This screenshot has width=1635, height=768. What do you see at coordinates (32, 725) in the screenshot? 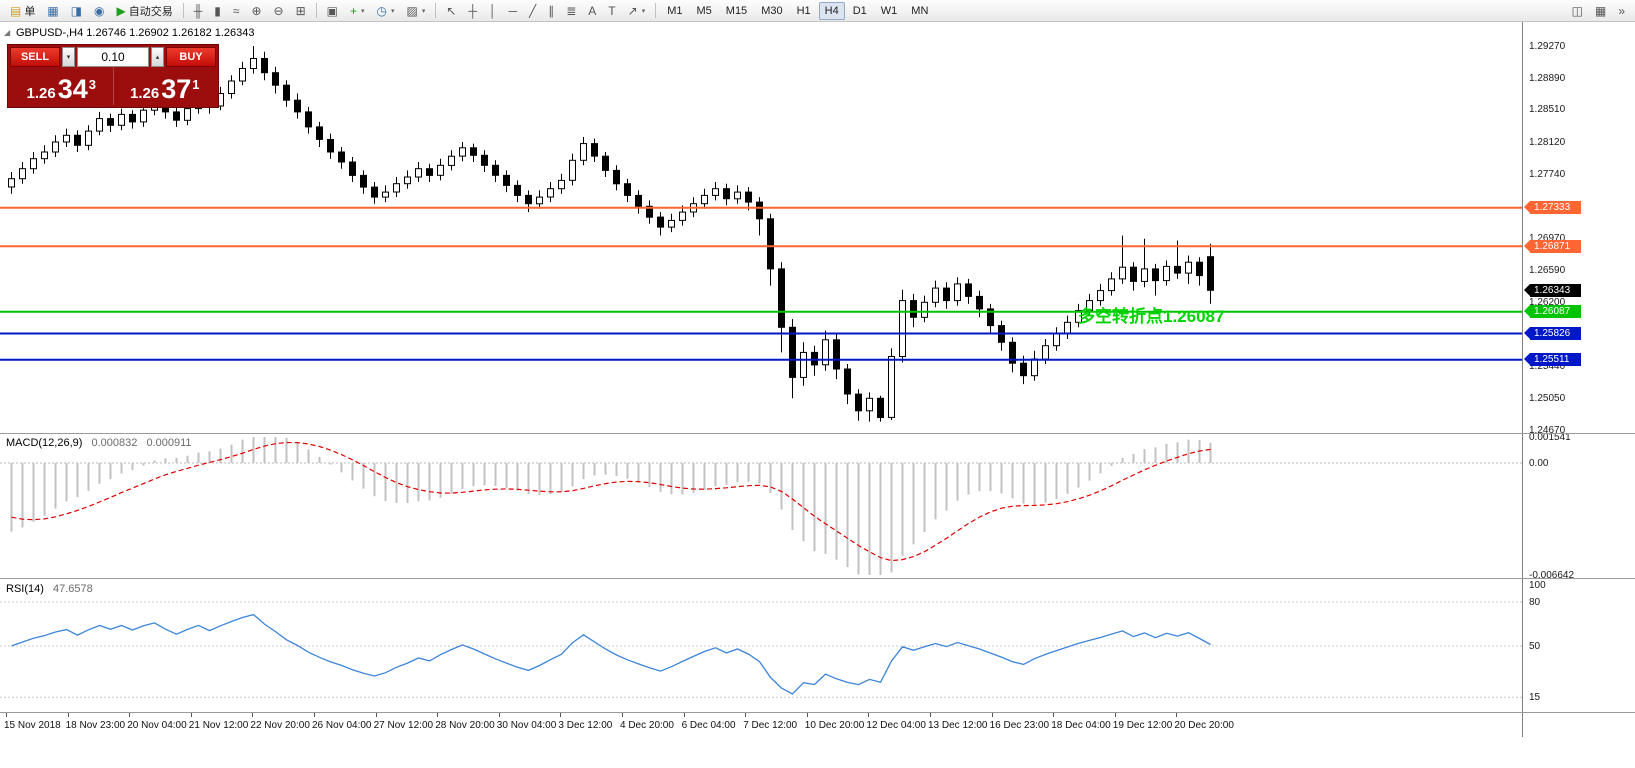
I see `time-axis-label: 15 Nov 2018` at bounding box center [32, 725].